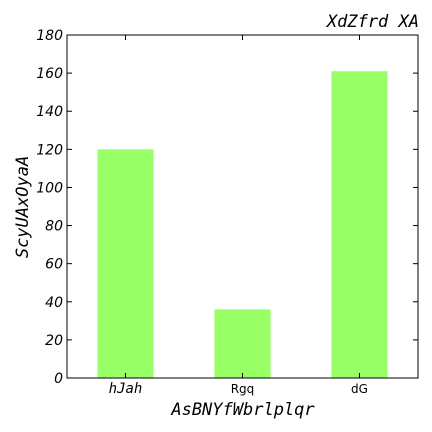 This screenshot has width=432, height=432. I want to click on y-tick-label: 40, so click(54, 303).